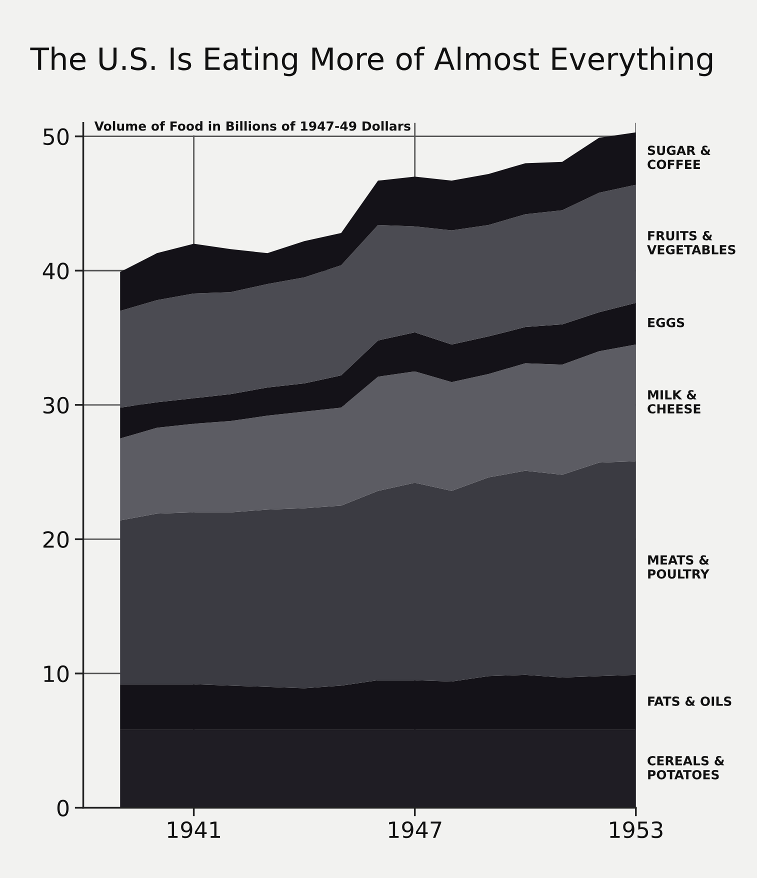  Describe the element at coordinates (55, 271) in the screenshot. I see `y-tick-label: 40` at that location.